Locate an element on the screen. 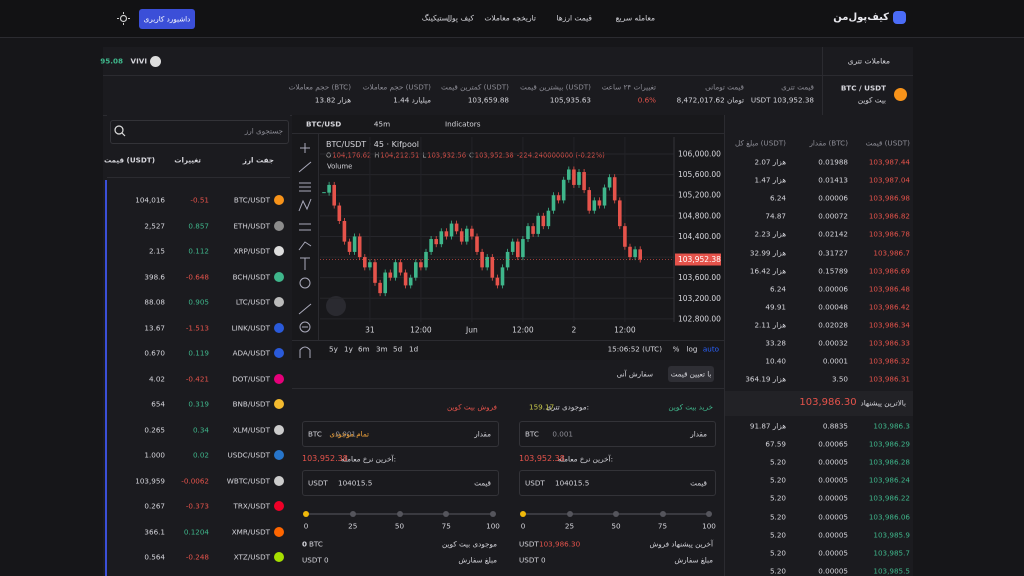  book-total: 5.20 is located at coordinates (777, 498).